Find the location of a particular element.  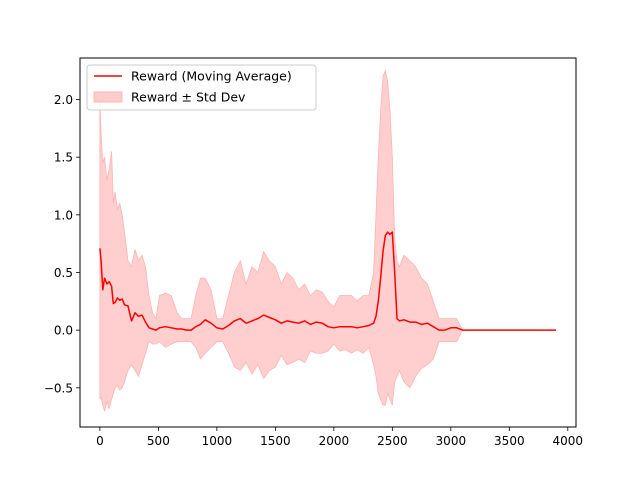

legend-swatch-band is located at coordinates (108, 97).